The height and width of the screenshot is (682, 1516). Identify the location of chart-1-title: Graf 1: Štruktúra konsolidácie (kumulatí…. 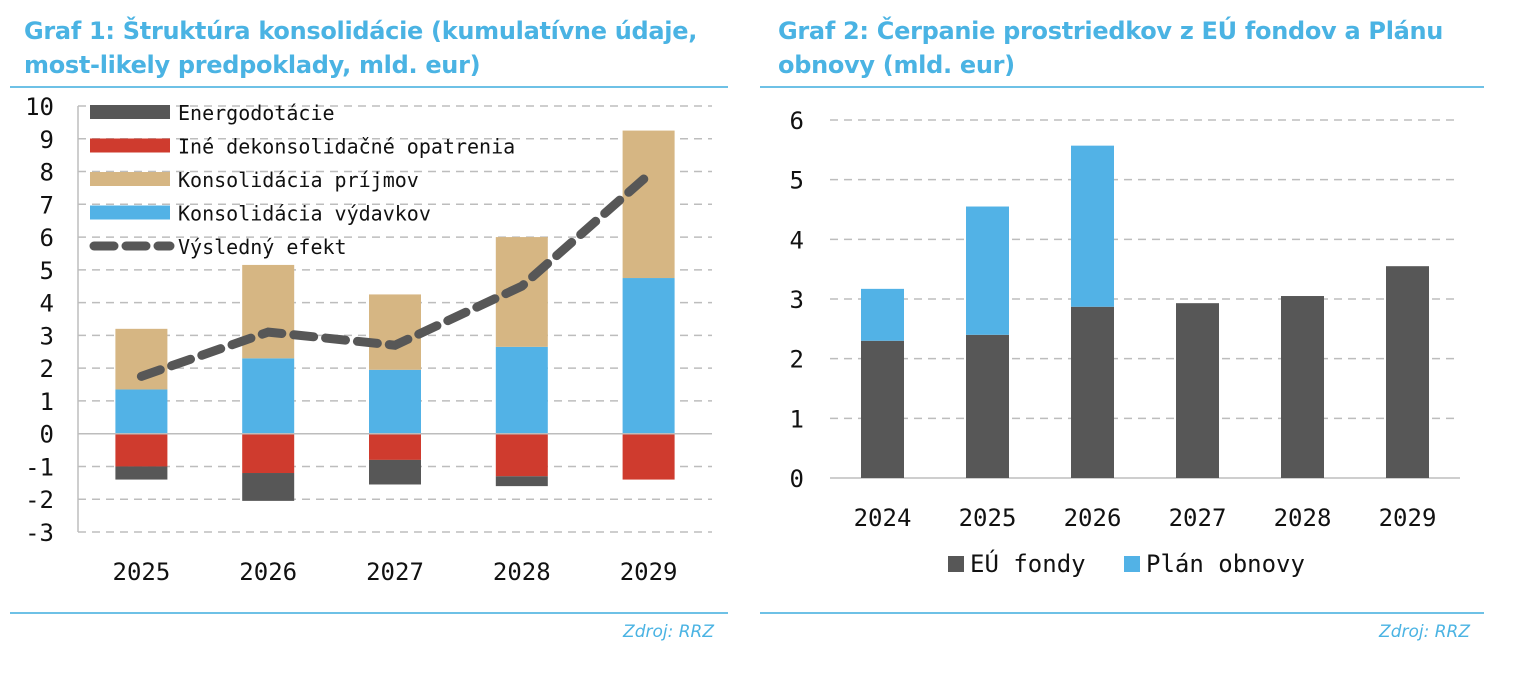
(361, 48).